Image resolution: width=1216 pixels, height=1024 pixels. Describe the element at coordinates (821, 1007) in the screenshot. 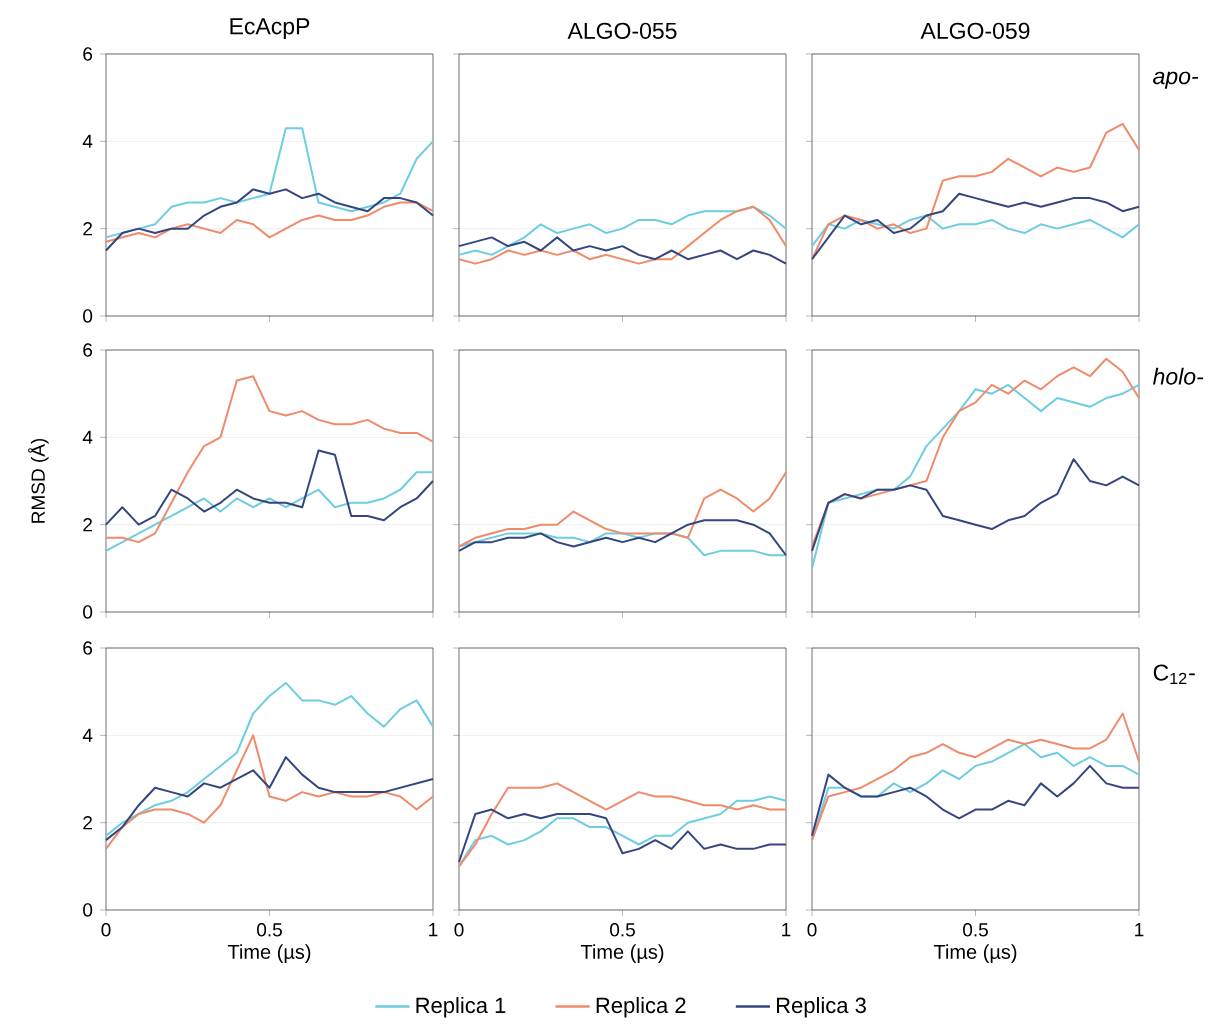

I see `legend-label: Replica 3` at that location.